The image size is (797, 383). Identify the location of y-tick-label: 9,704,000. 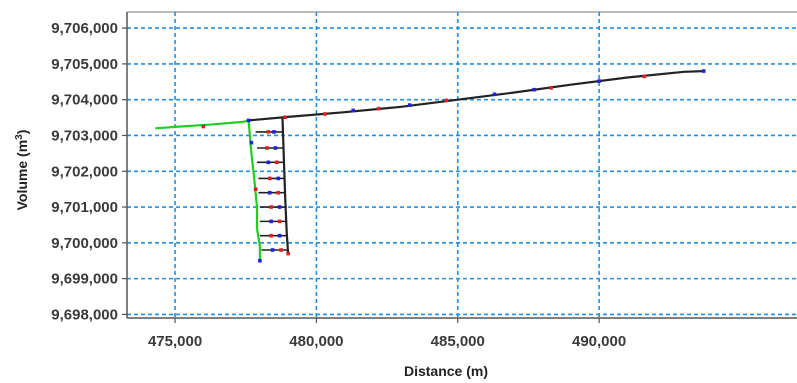
(84, 100).